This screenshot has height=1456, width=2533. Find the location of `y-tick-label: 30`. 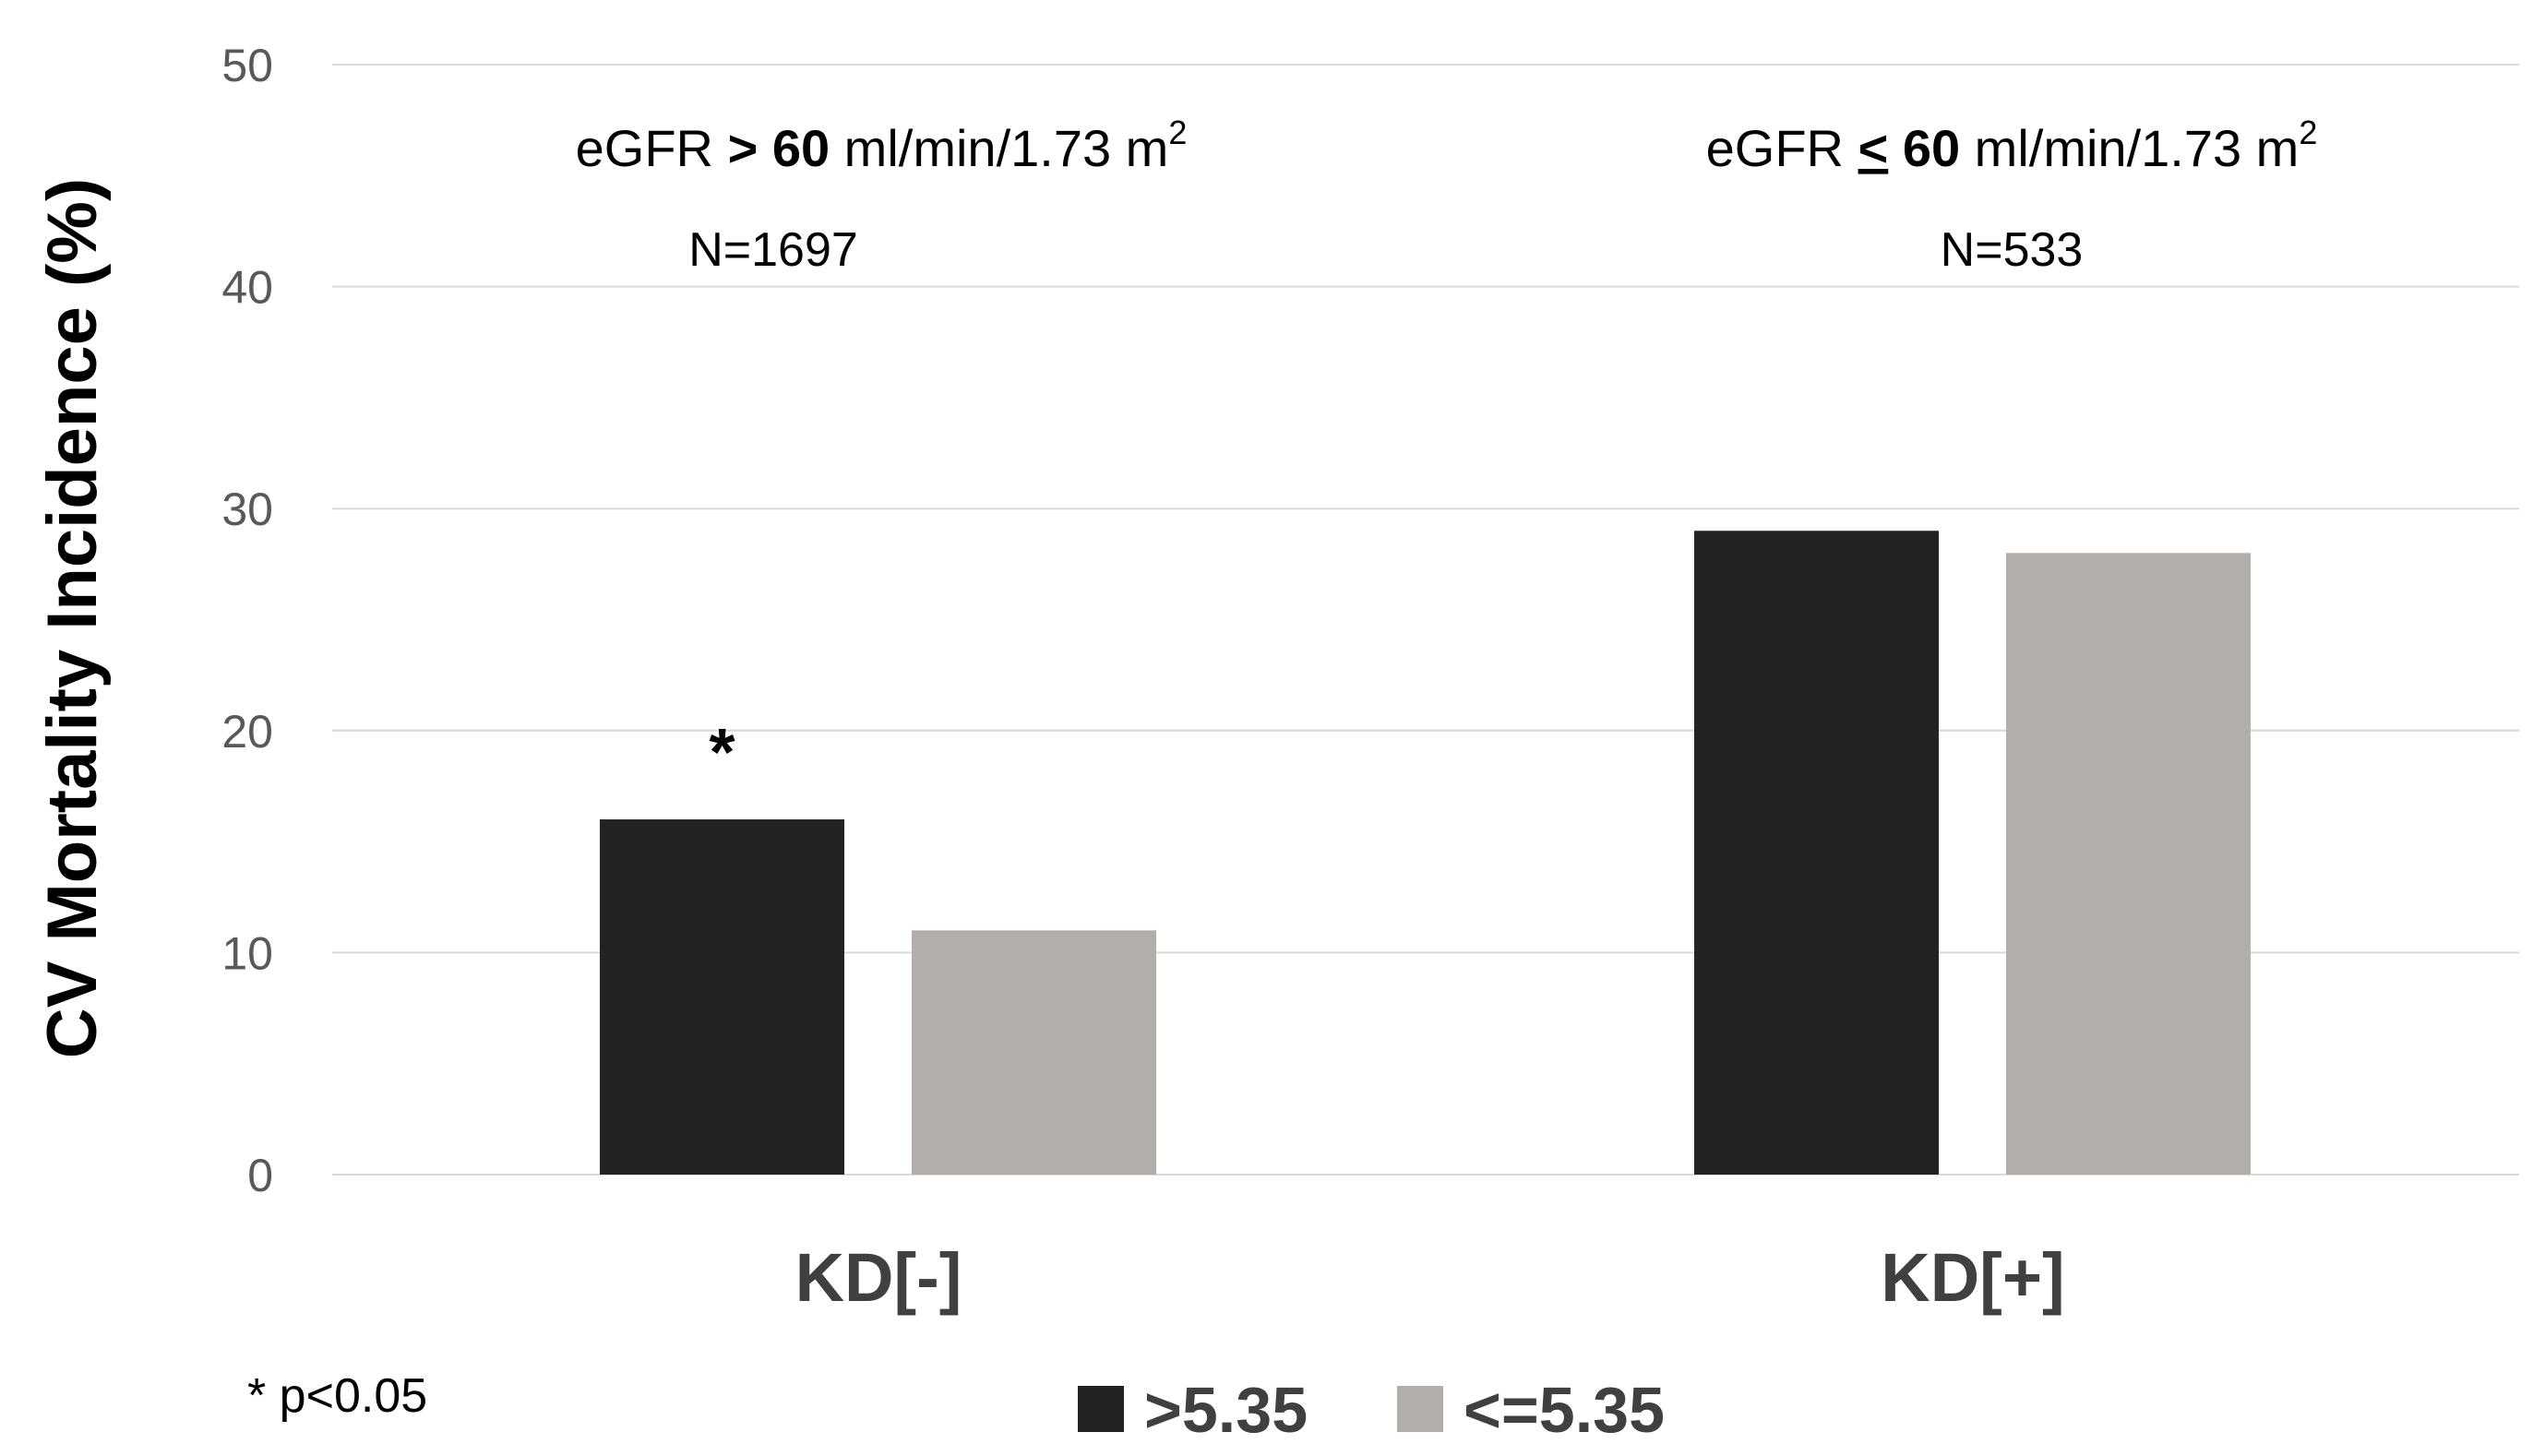

y-tick-label: 30 is located at coordinates (247, 509).